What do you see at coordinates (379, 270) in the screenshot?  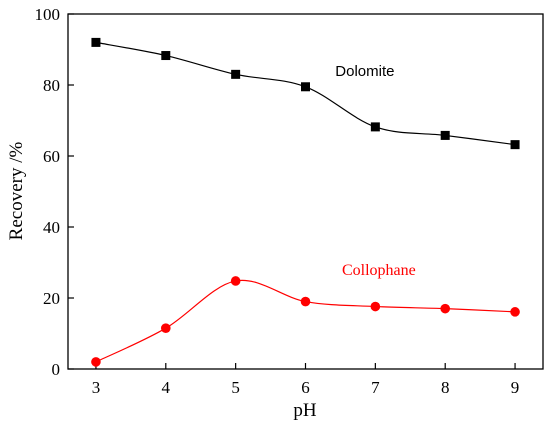 I see `series-label-collophane: Collophane` at bounding box center [379, 270].